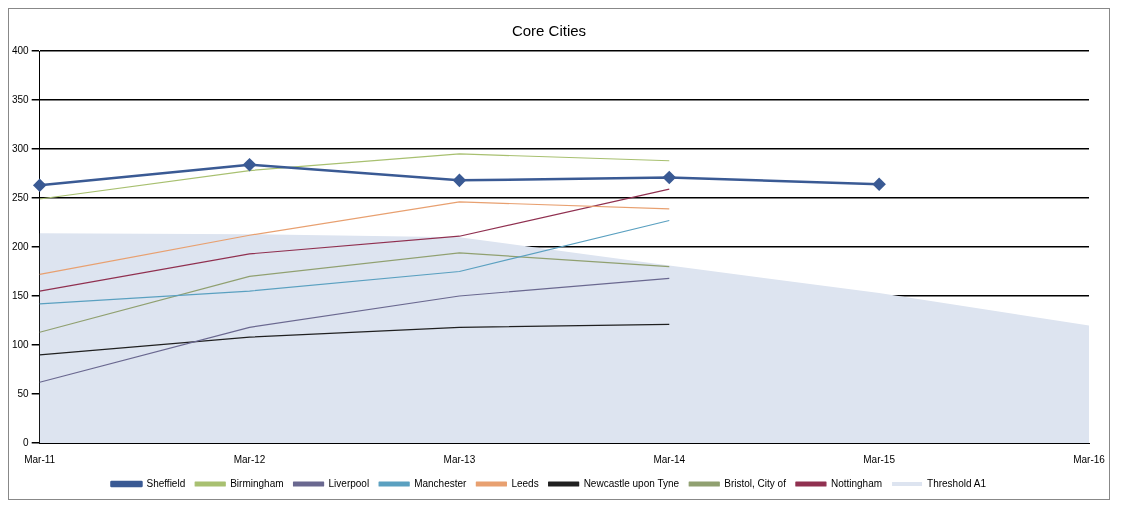  I want to click on legend-label: Newcastle upon Tyne, so click(631, 483).